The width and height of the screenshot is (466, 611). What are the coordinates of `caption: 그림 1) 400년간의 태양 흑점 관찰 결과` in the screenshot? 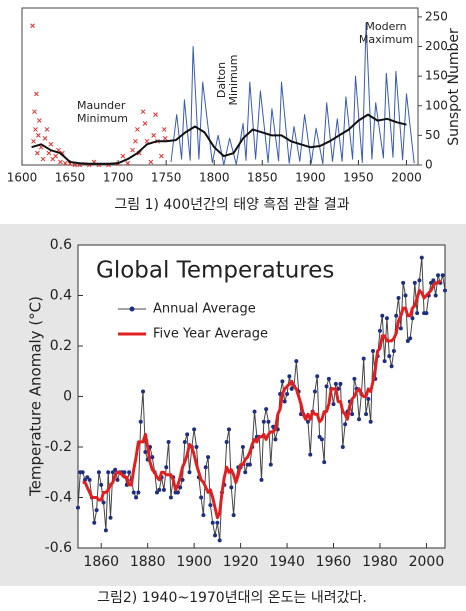 It's located at (231, 204).